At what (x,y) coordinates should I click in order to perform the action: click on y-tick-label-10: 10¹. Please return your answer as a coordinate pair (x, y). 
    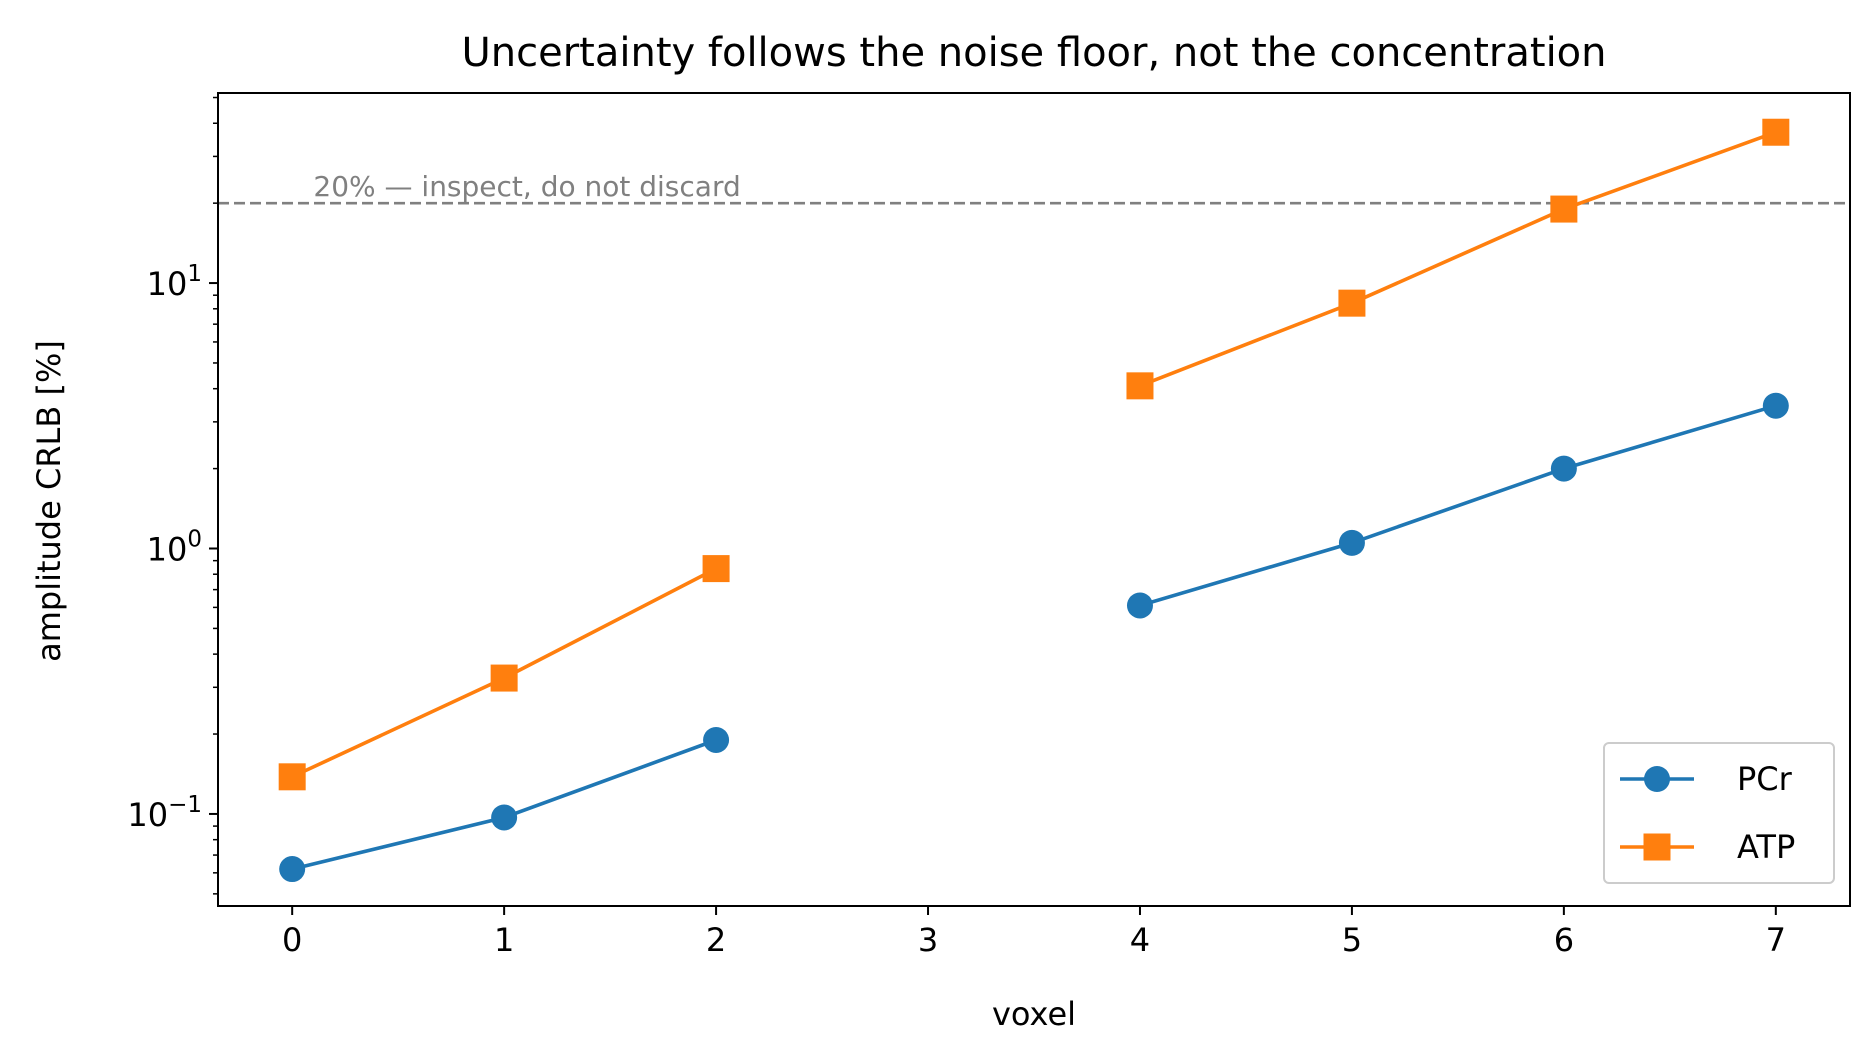
    Looking at the image, I should click on (174, 282).